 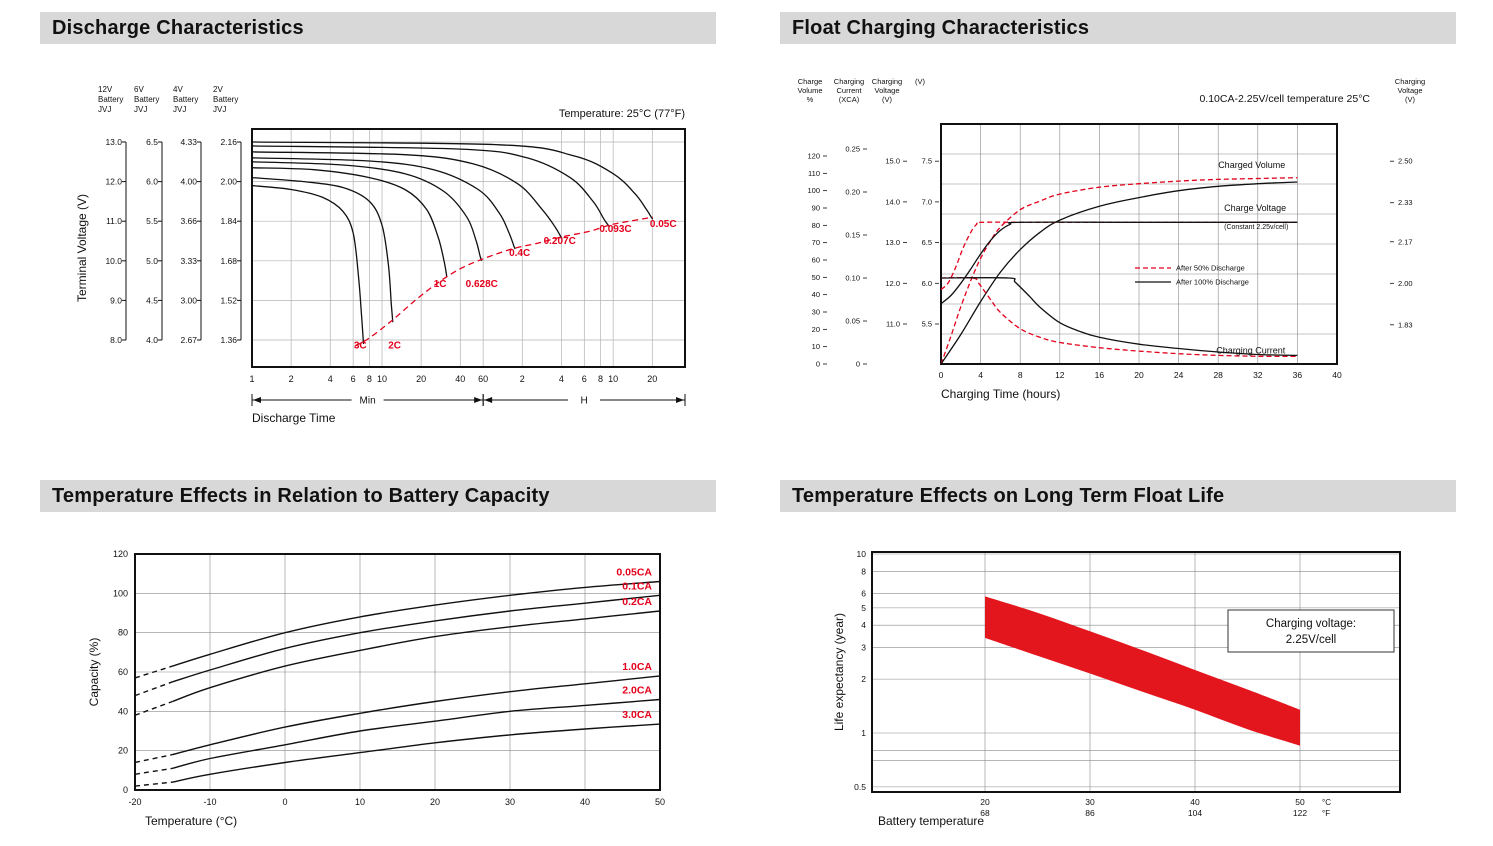 What do you see at coordinates (560, 241) in the screenshot?
I see `svg-text: 0.207C` at bounding box center [560, 241].